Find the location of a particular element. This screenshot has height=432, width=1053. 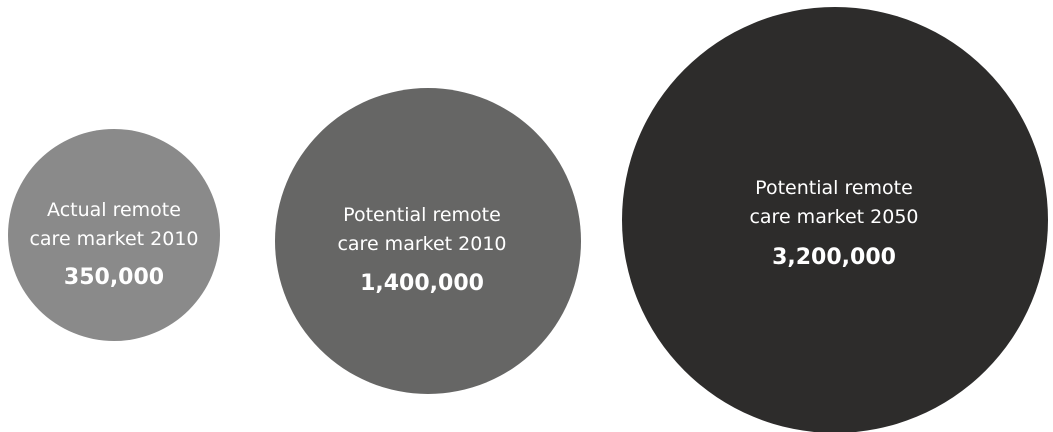

bubble-label-line: Actual remote is located at coordinates (114, 210).